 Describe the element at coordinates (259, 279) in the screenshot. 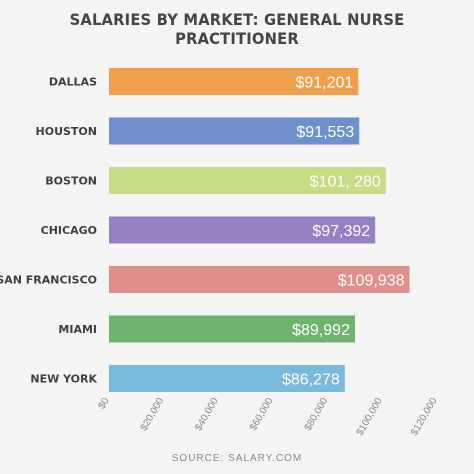

I see `bar-san-francisco` at that location.